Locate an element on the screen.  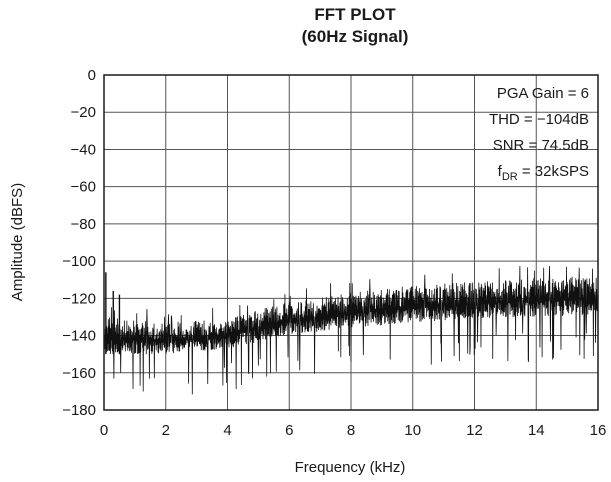
x-tick-label: 0 is located at coordinates (104, 430).